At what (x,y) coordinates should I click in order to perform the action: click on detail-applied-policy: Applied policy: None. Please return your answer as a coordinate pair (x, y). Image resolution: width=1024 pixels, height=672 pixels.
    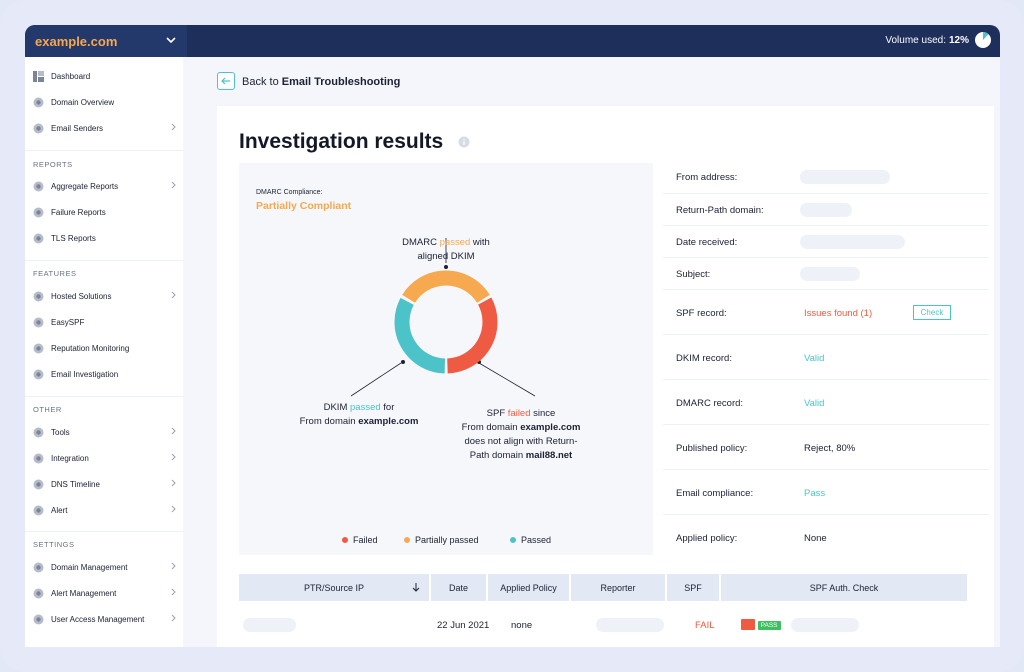
    Looking at the image, I should click on (751, 538).